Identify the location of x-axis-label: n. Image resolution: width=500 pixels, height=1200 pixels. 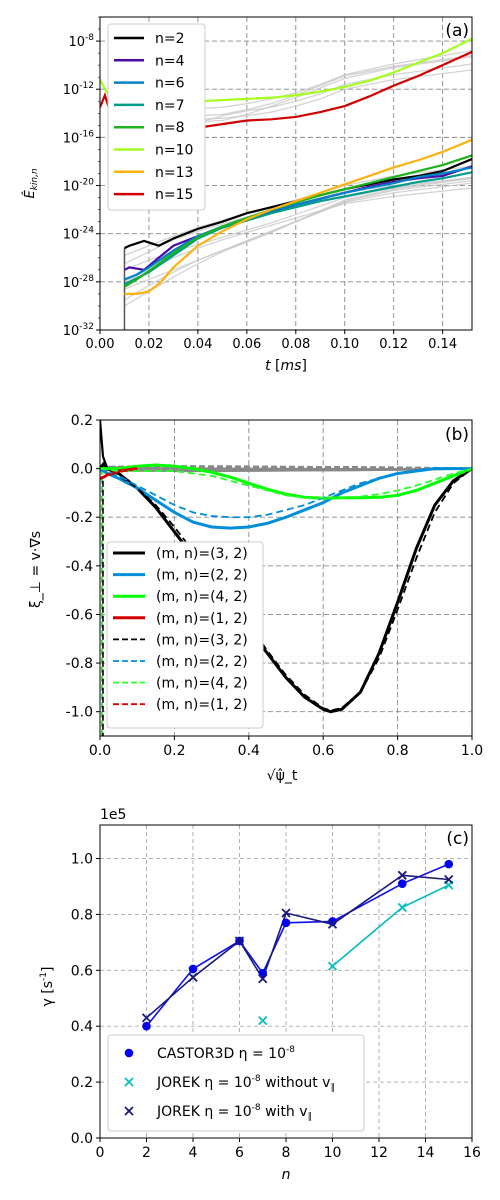
(286, 1175).